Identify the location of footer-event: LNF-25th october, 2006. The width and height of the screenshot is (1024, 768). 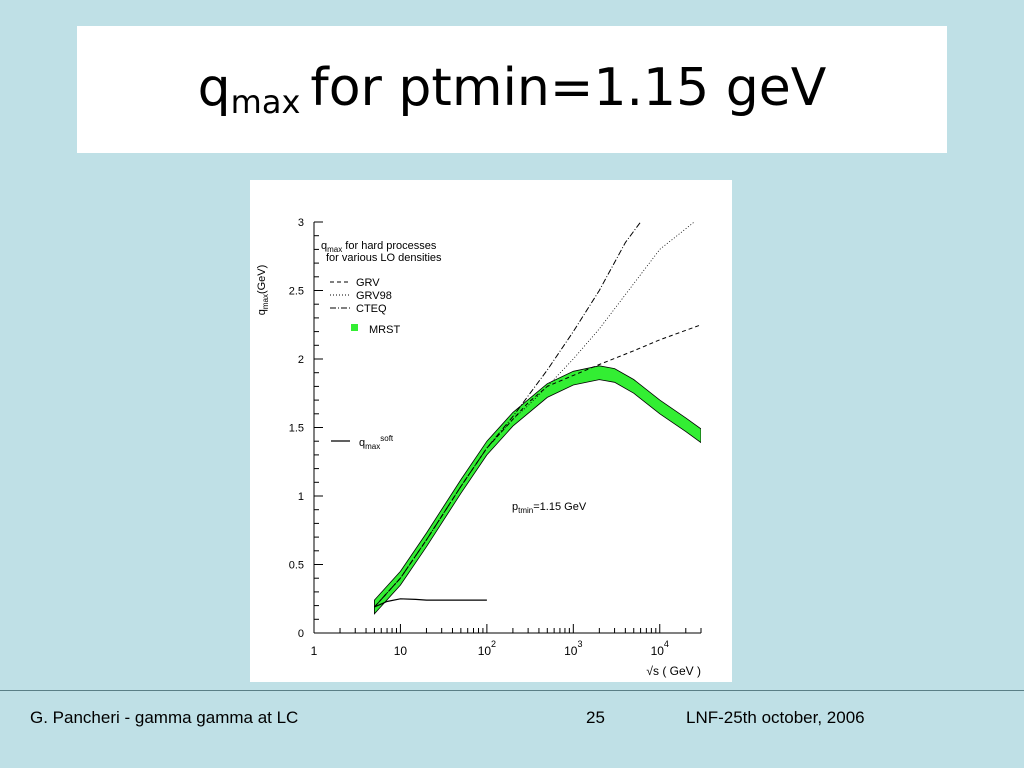
(775, 717).